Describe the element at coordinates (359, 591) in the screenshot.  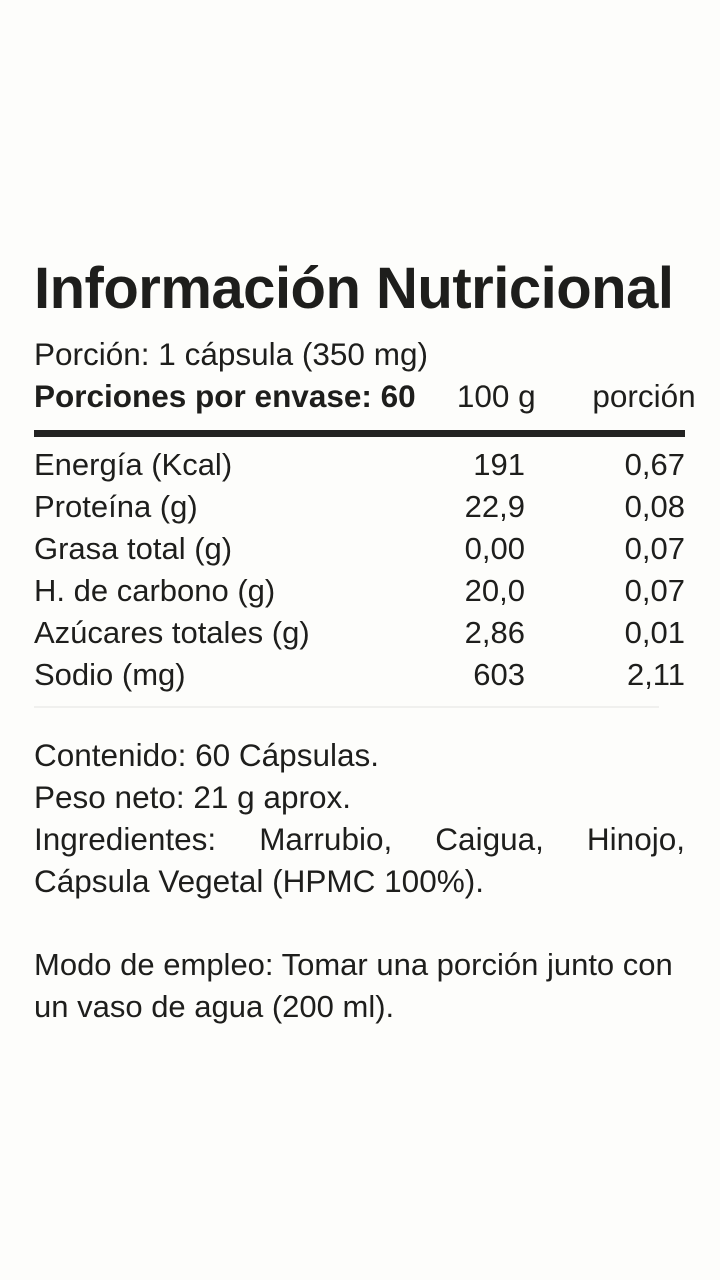
I see `table-row: H. de carbono (g) 20,0 0,07` at that location.